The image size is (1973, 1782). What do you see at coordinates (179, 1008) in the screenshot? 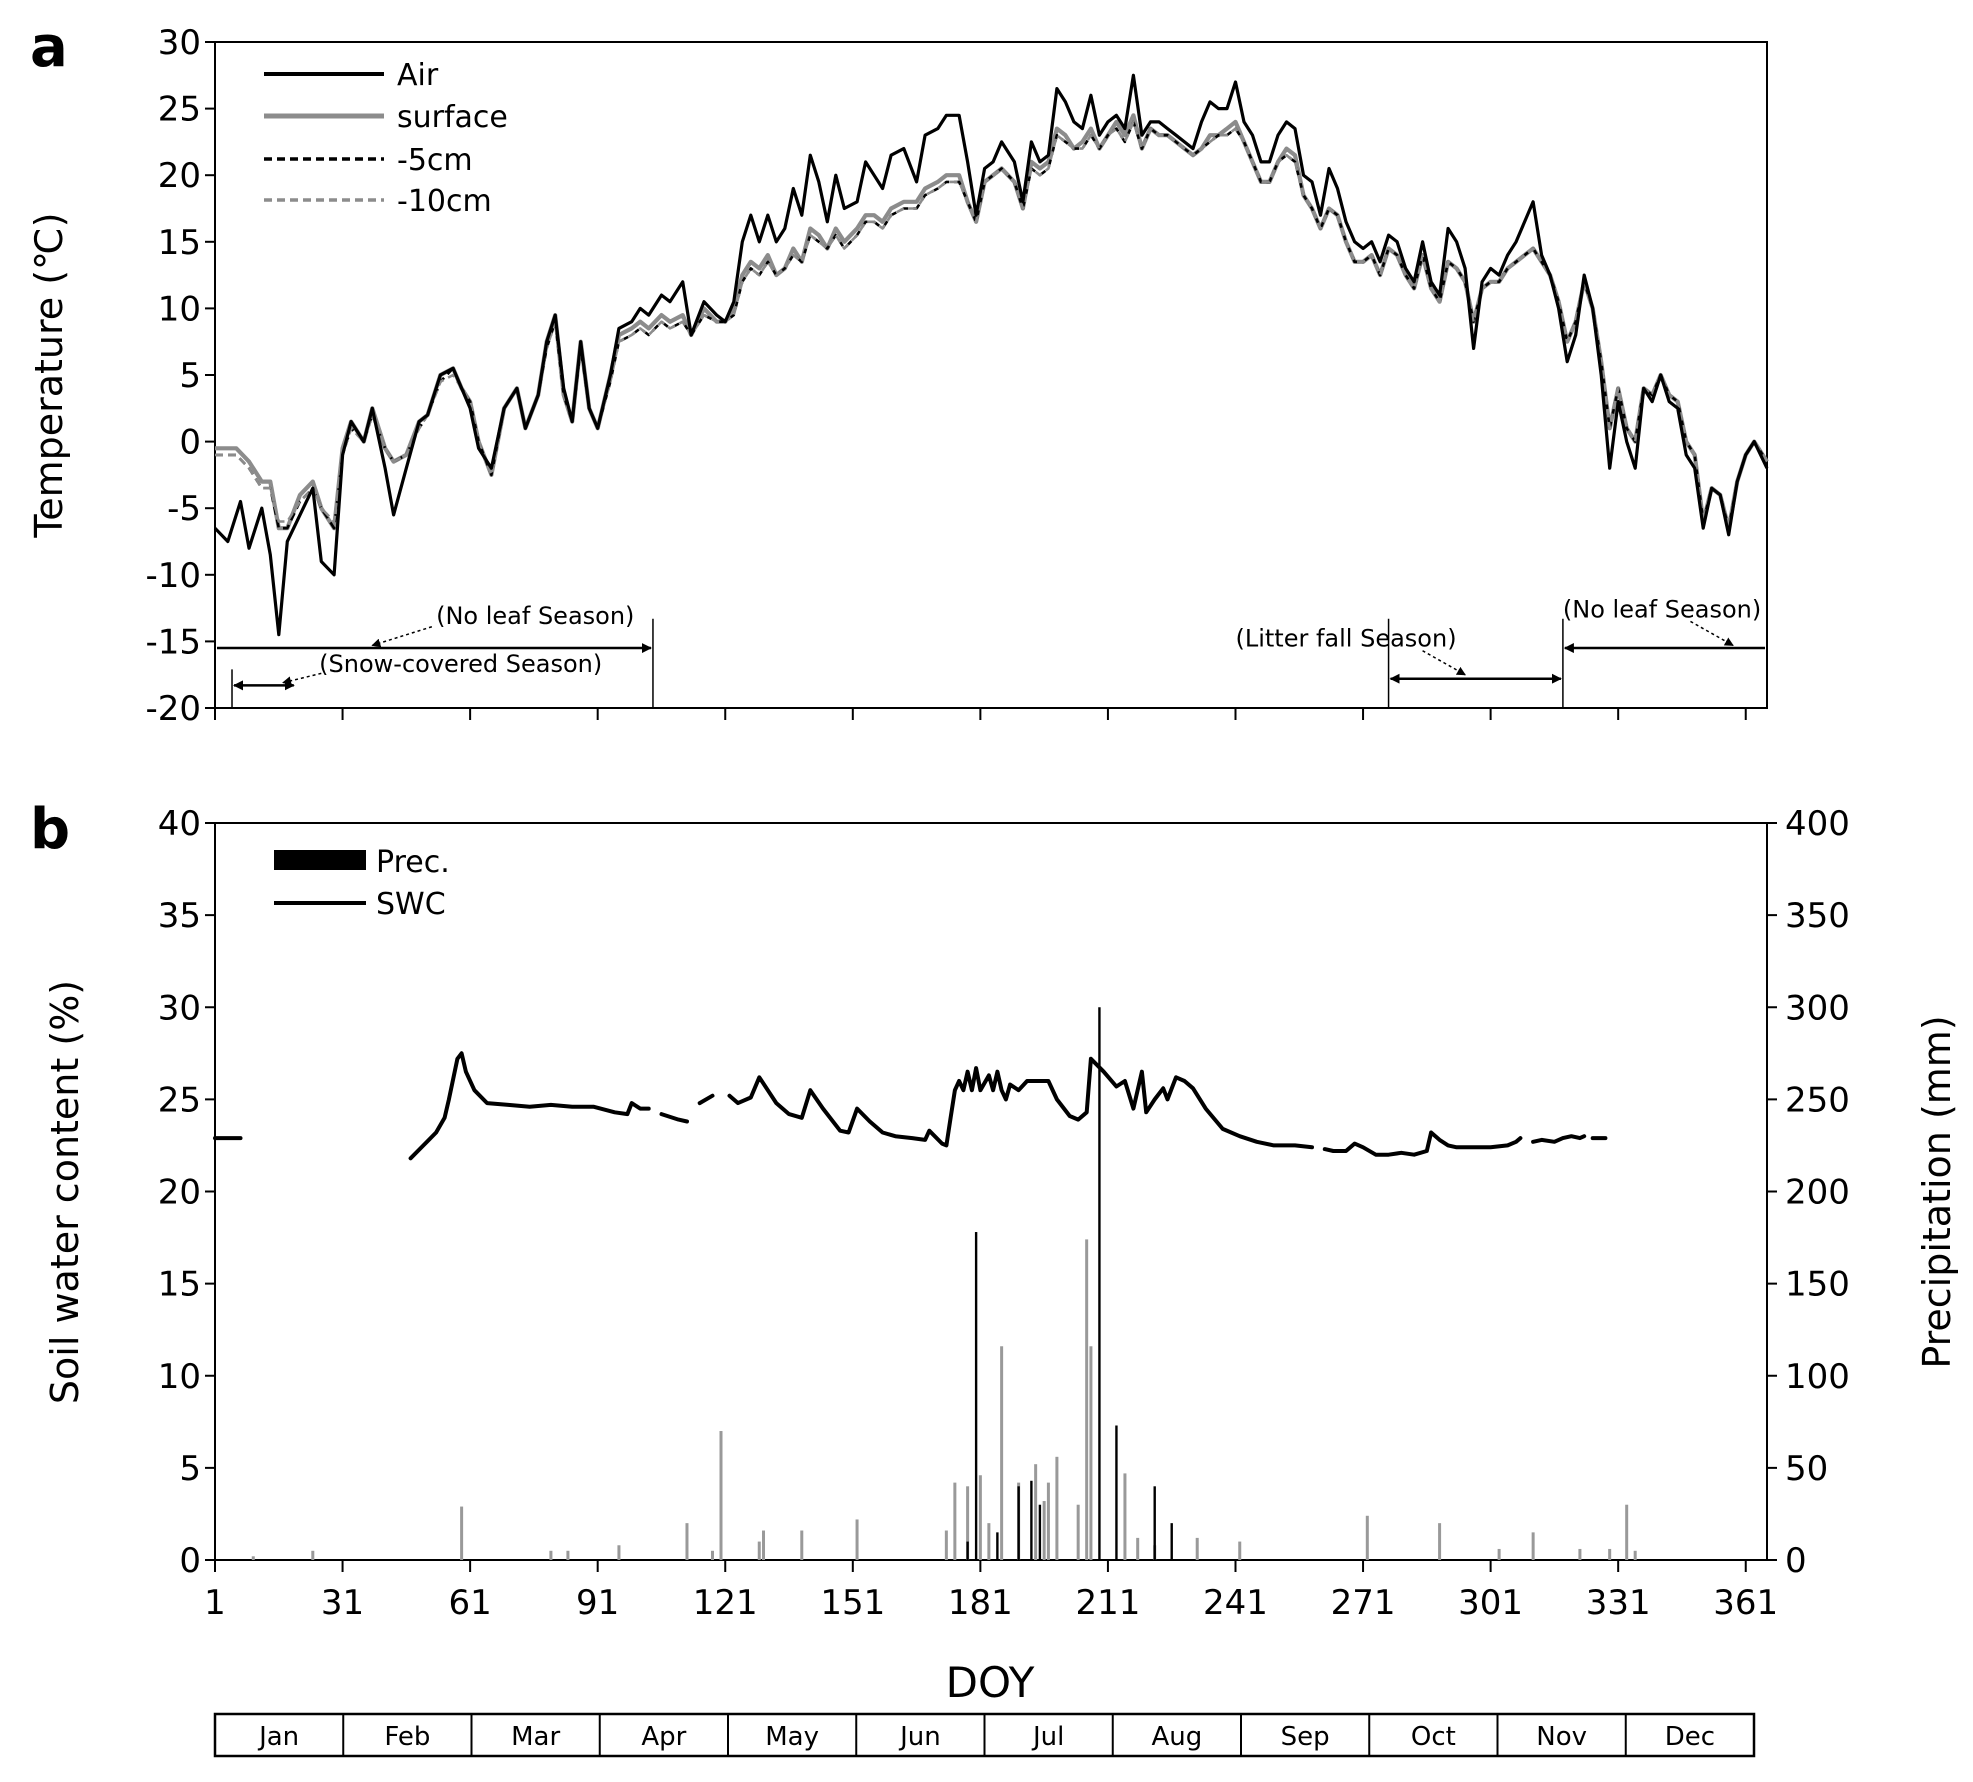
I see `soil-water-y-tick-label: 30` at bounding box center [179, 1008].